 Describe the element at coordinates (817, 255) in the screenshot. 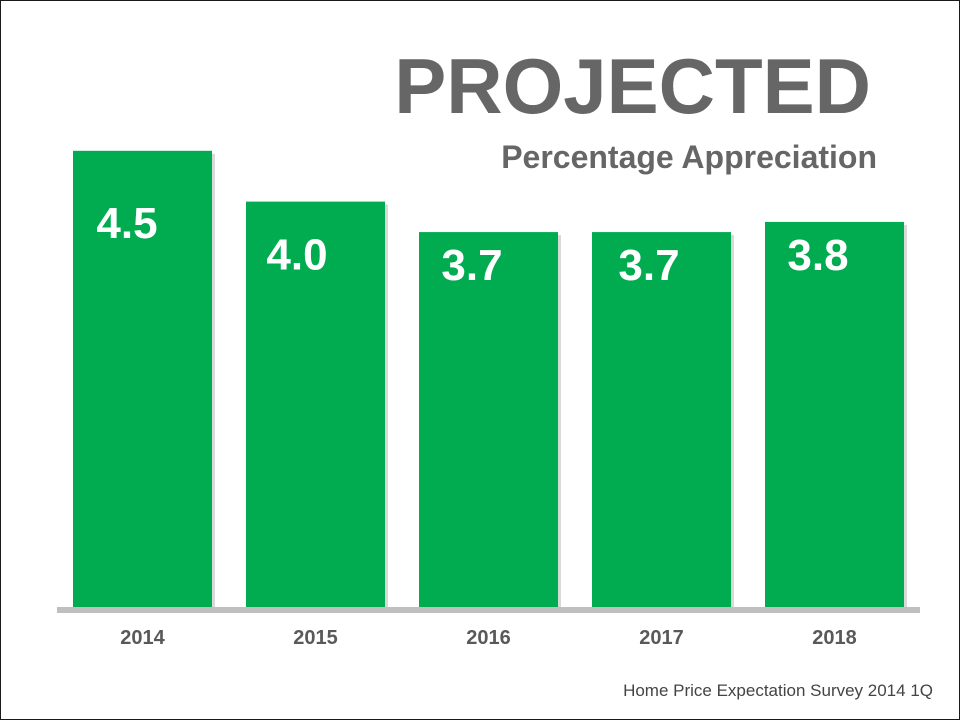

I see `data-label-2018: 3.8` at that location.